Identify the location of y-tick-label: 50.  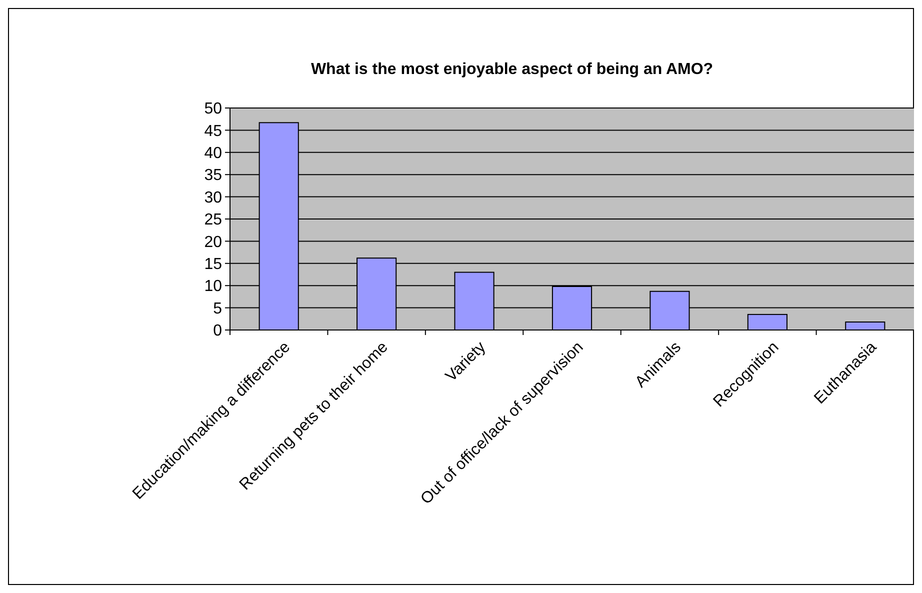
(213, 109).